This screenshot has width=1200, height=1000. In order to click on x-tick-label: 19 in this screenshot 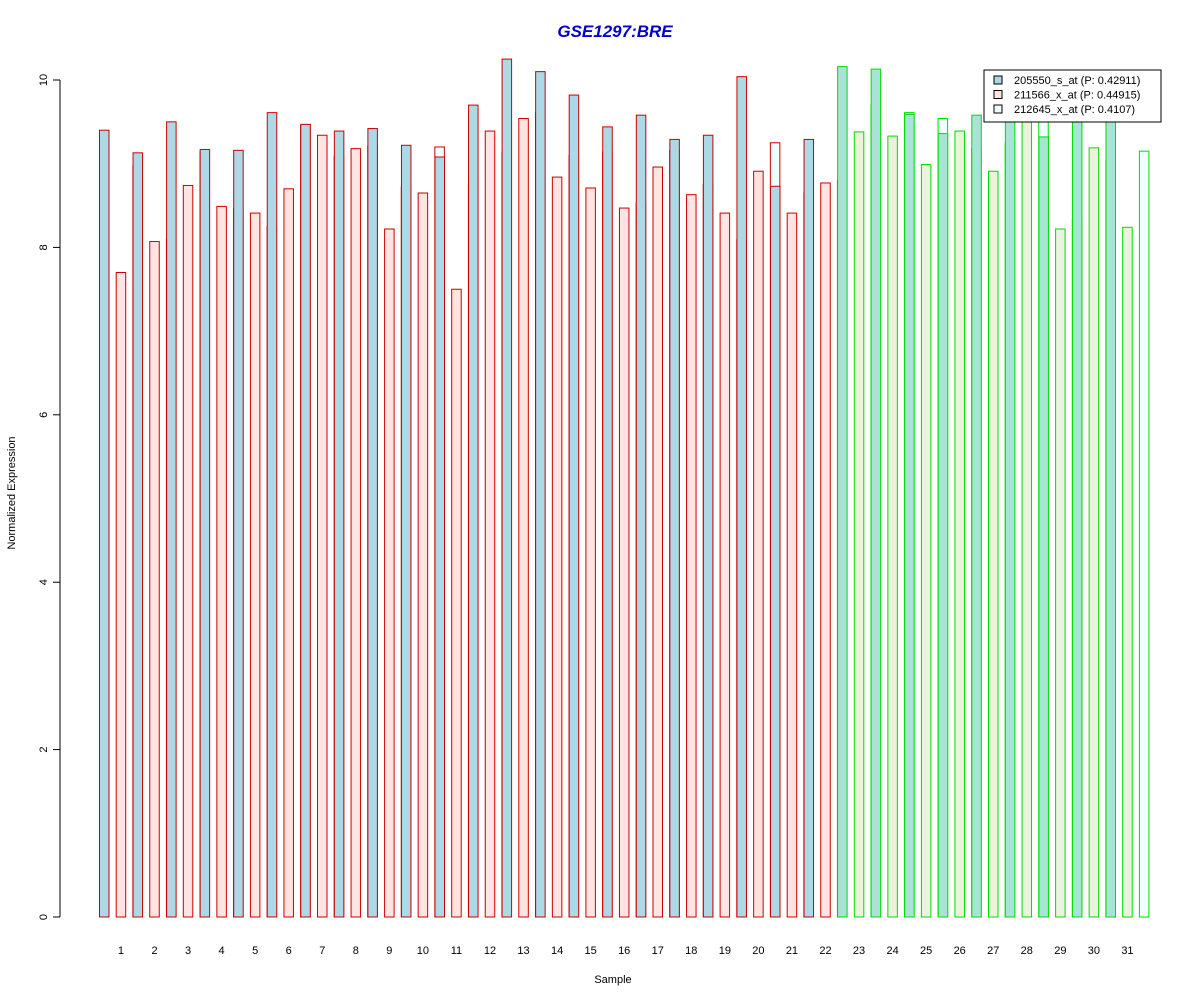, I will do `click(725, 951)`.